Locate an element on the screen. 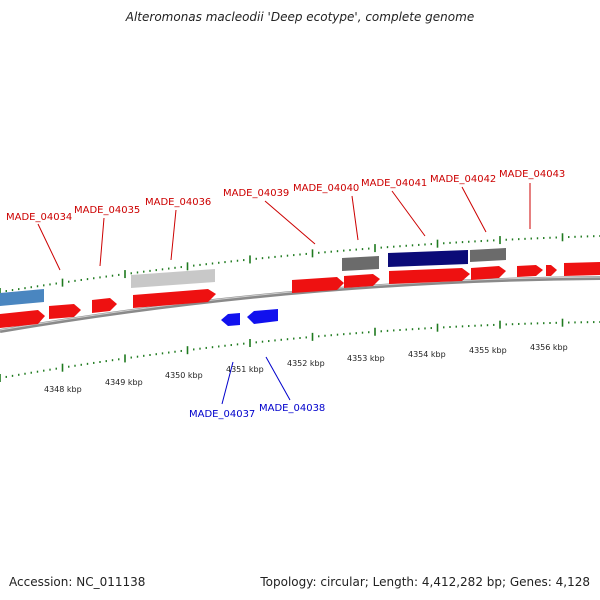  gene-label: MADE_04042 is located at coordinates (463, 179).